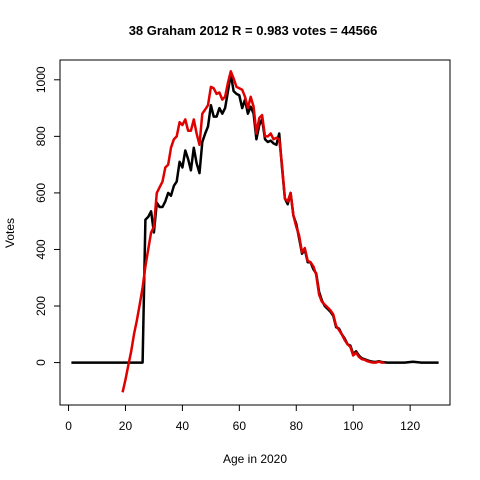  What do you see at coordinates (41, 136) in the screenshot?
I see `y-tick-label: 800` at bounding box center [41, 136].